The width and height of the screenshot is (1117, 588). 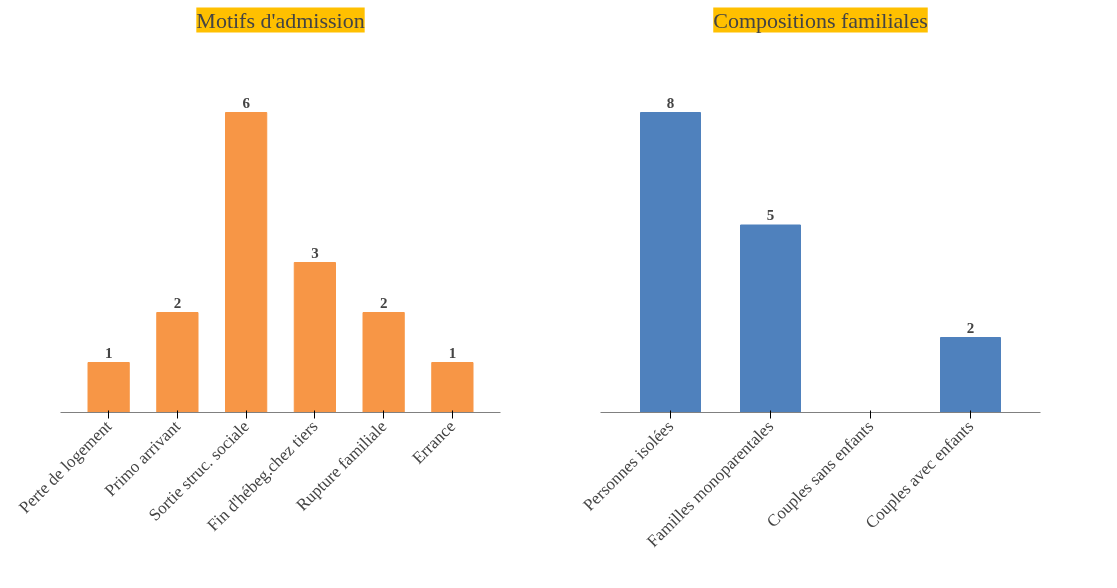 What do you see at coordinates (315, 252) in the screenshot?
I see `data-label: 3` at bounding box center [315, 252].